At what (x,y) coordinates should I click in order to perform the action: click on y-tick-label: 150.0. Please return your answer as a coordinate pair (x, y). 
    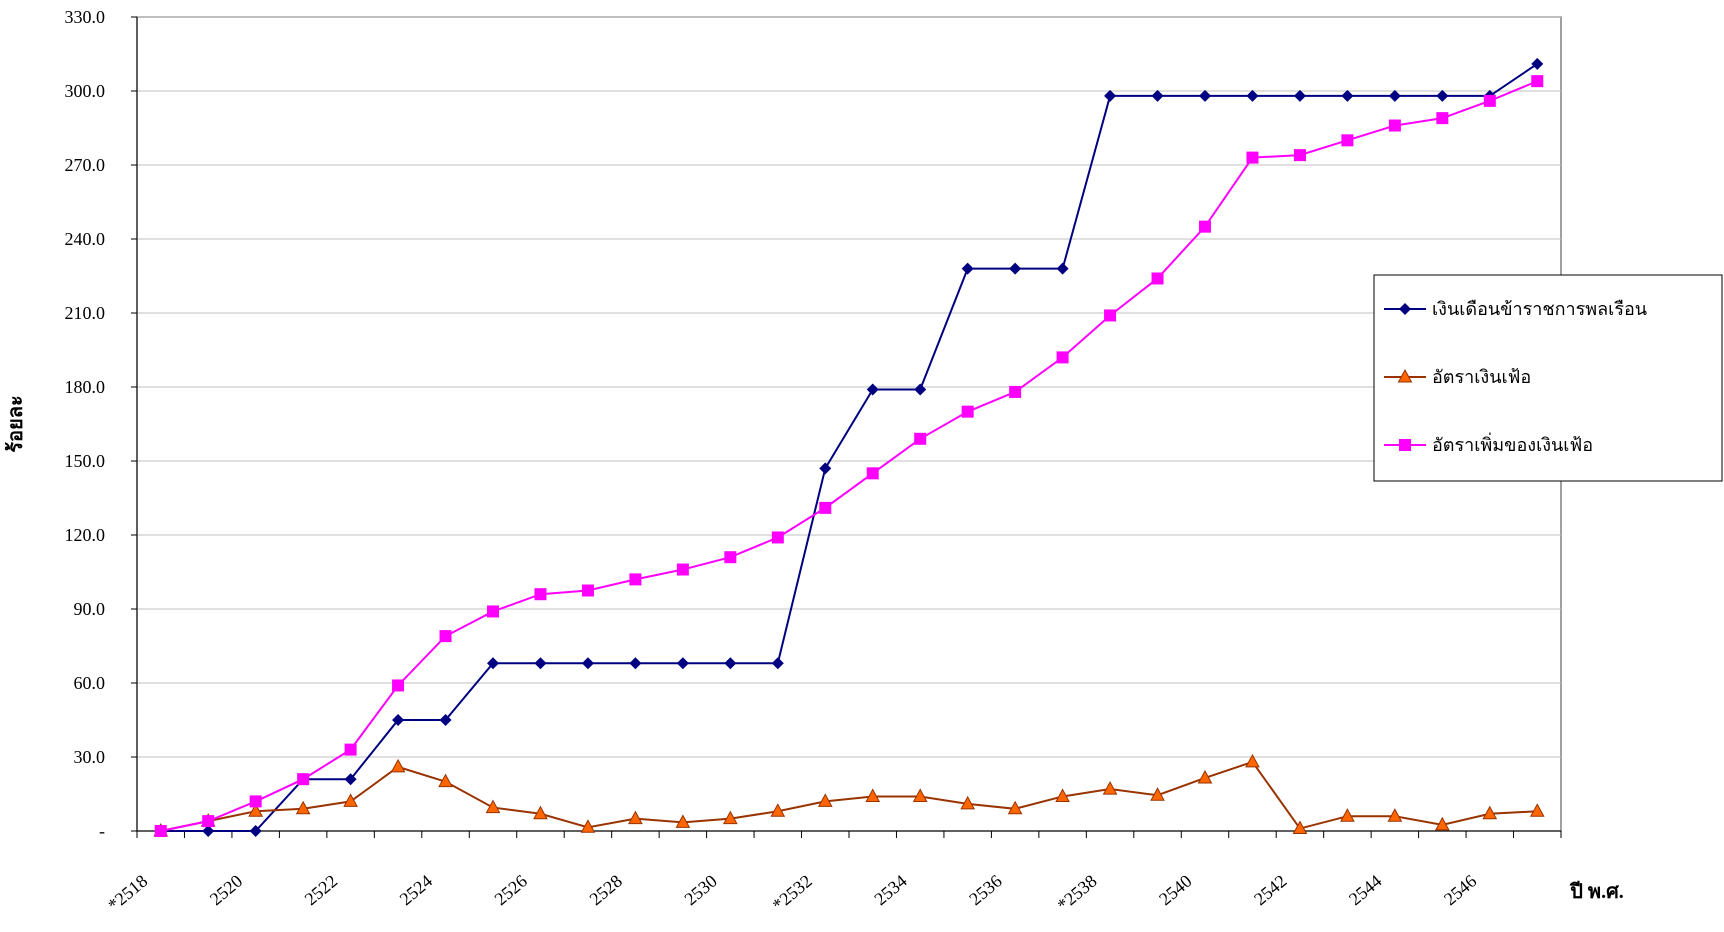
    Looking at the image, I should click on (85, 461).